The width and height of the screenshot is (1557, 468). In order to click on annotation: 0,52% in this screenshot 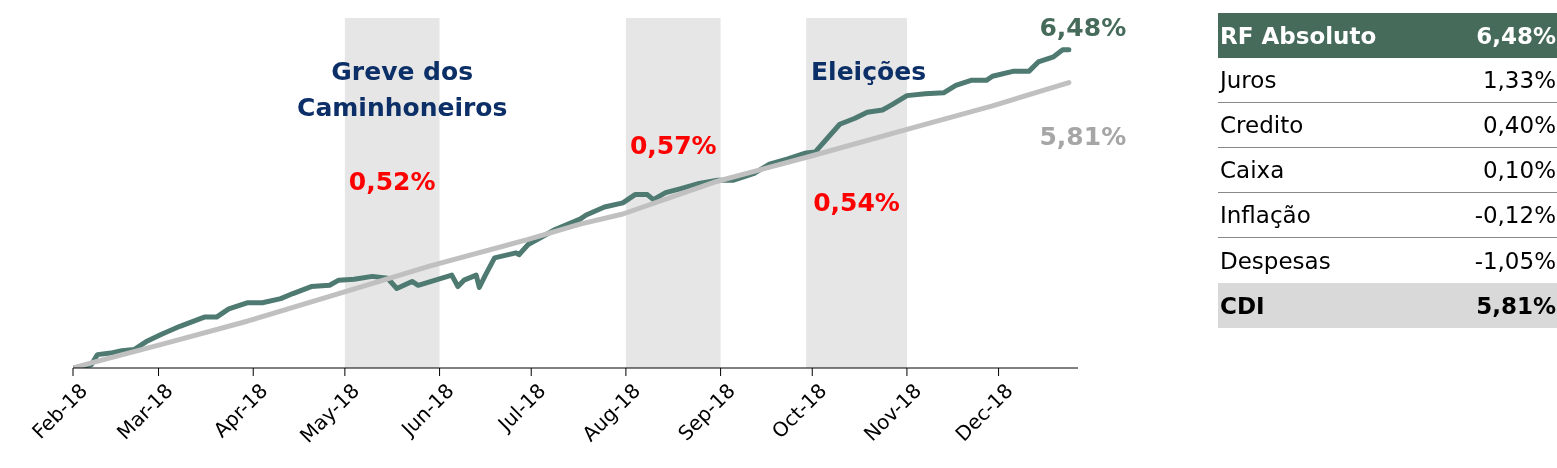, I will do `click(392, 181)`.